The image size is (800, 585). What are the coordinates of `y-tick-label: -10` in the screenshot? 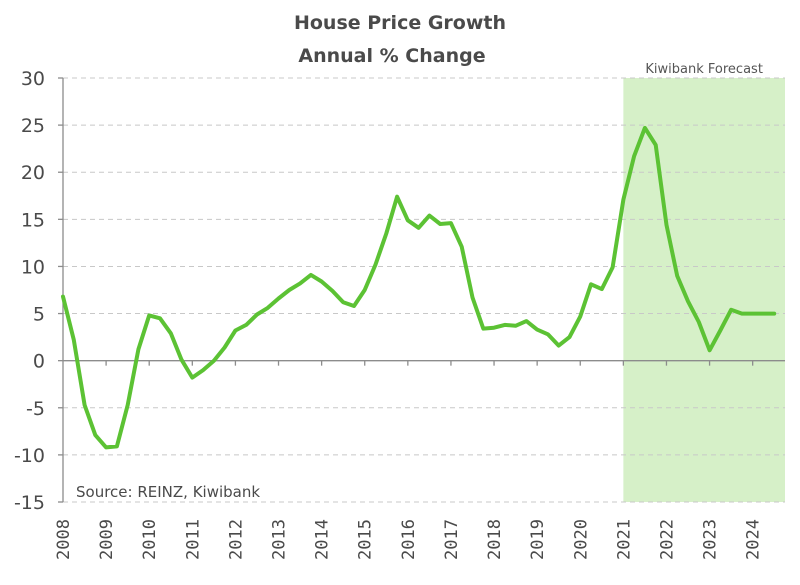 It's located at (29, 456).